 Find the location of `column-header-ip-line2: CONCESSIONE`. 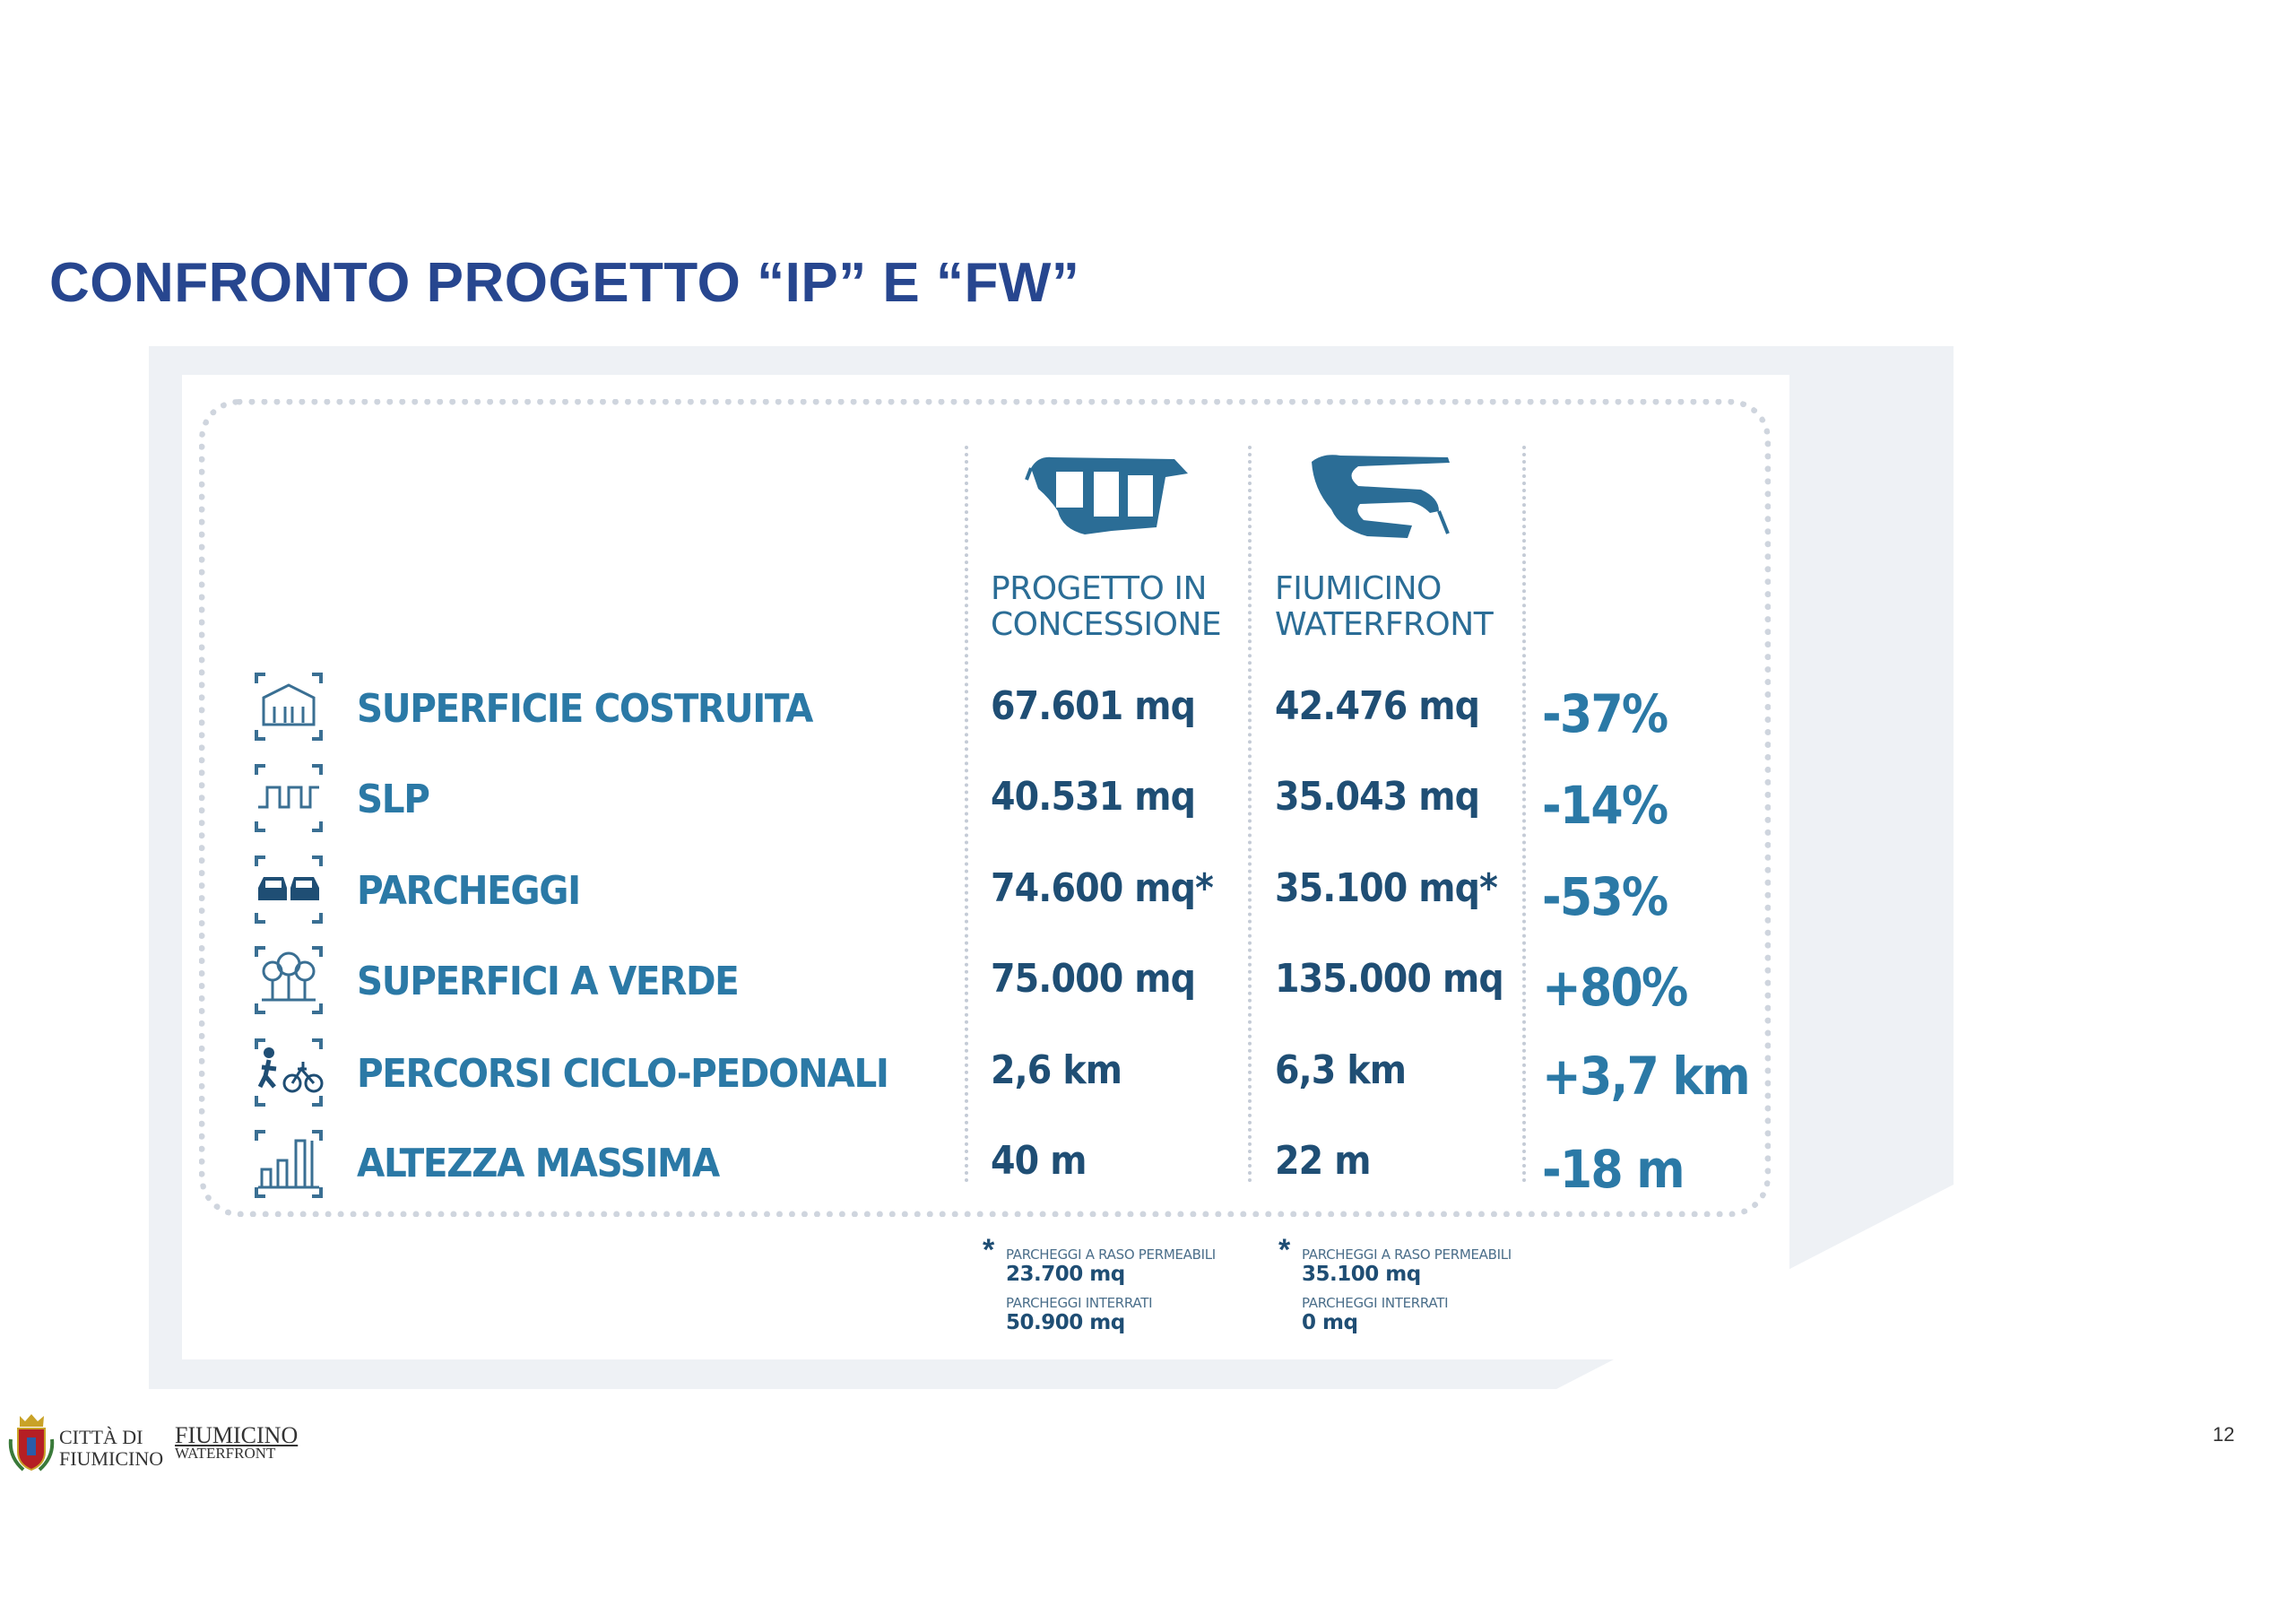

column-header-ip-line2: CONCESSIONE is located at coordinates (1106, 624).